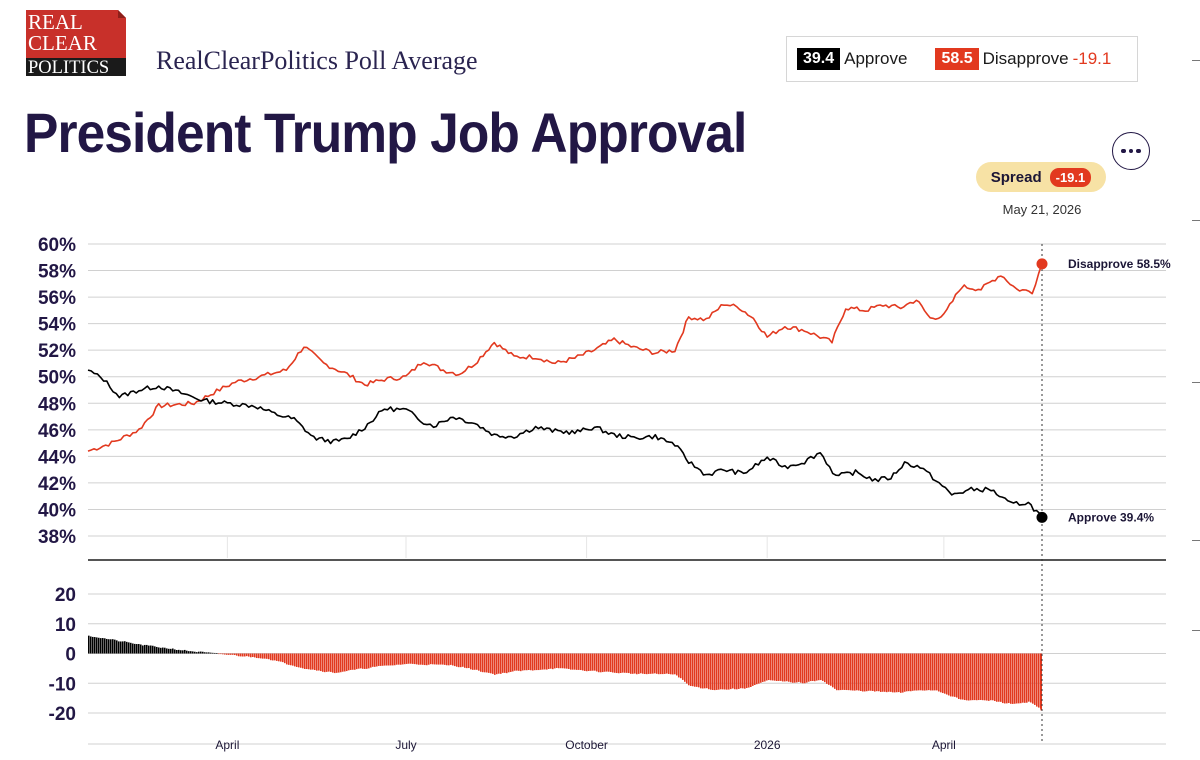 This screenshot has width=1200, height=760. Describe the element at coordinates (1042, 517) in the screenshot. I see `approve-endpoint` at that location.